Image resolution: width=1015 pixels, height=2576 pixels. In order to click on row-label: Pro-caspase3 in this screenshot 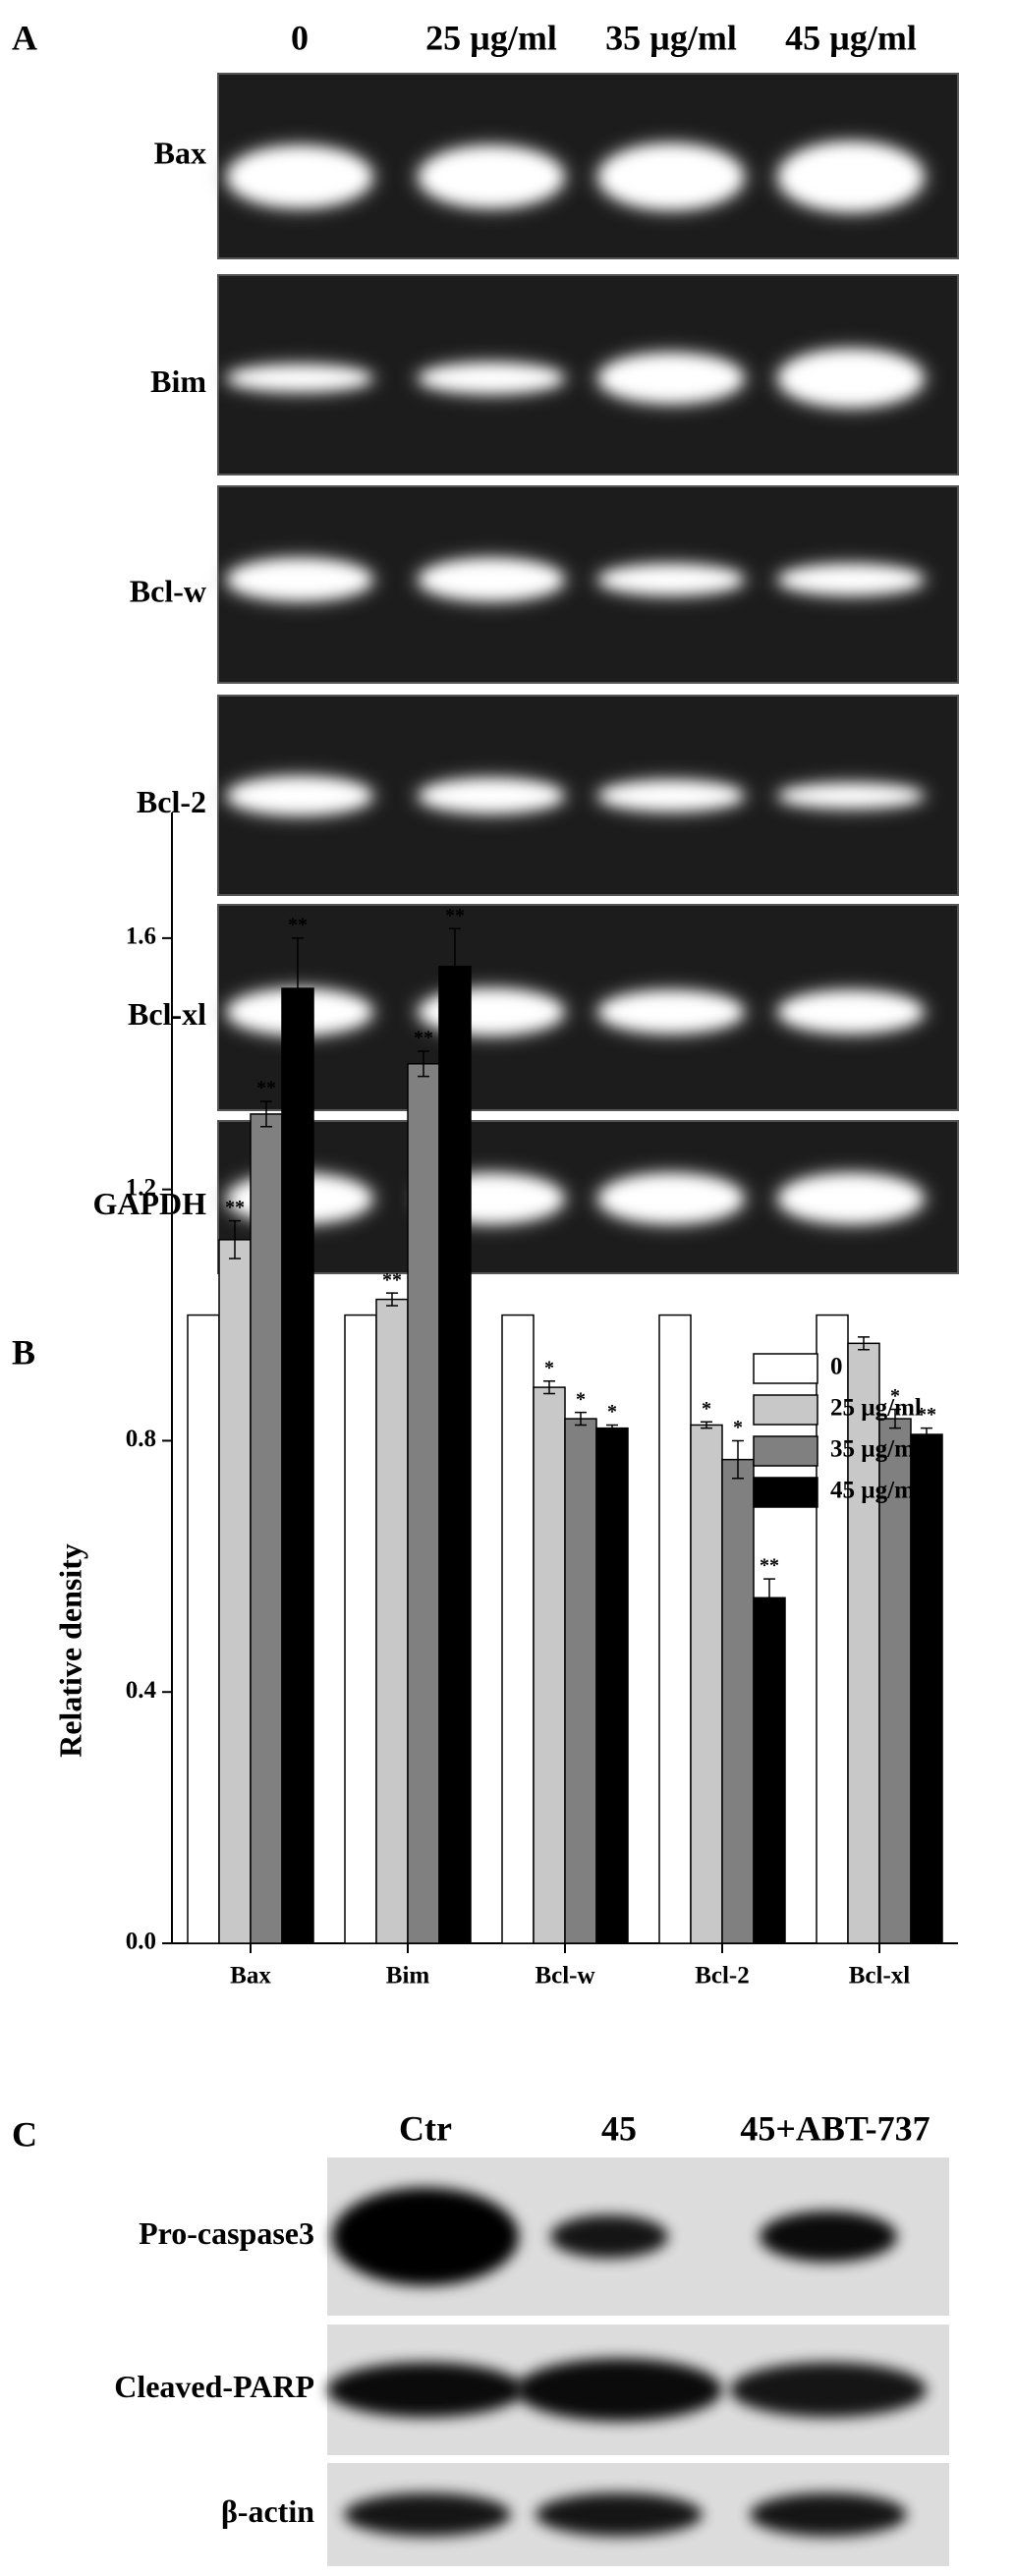, I will do `click(226, 2233)`.